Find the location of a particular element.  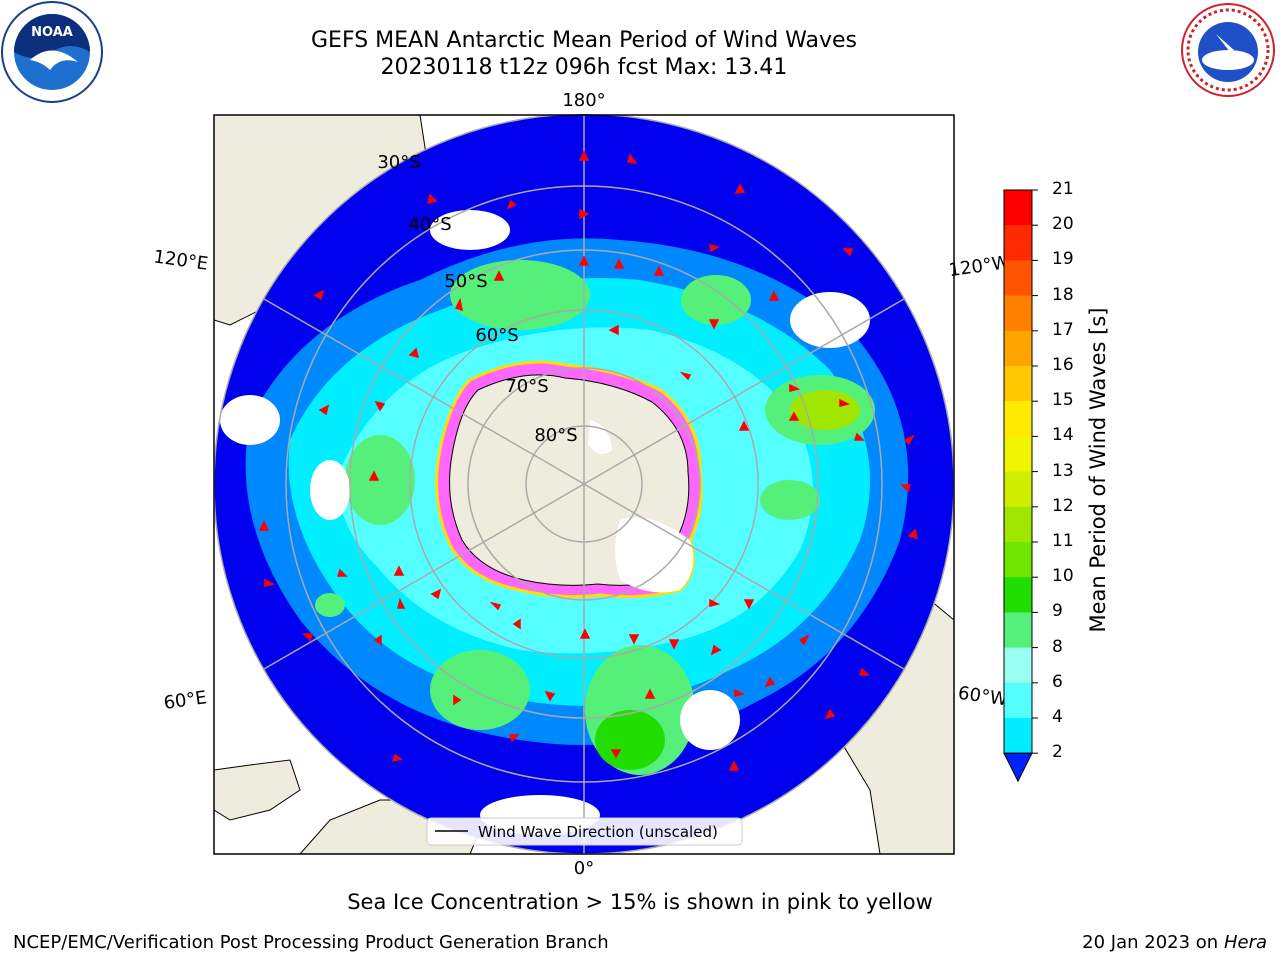

lat-label-30s: 30°S is located at coordinates (398, 162).